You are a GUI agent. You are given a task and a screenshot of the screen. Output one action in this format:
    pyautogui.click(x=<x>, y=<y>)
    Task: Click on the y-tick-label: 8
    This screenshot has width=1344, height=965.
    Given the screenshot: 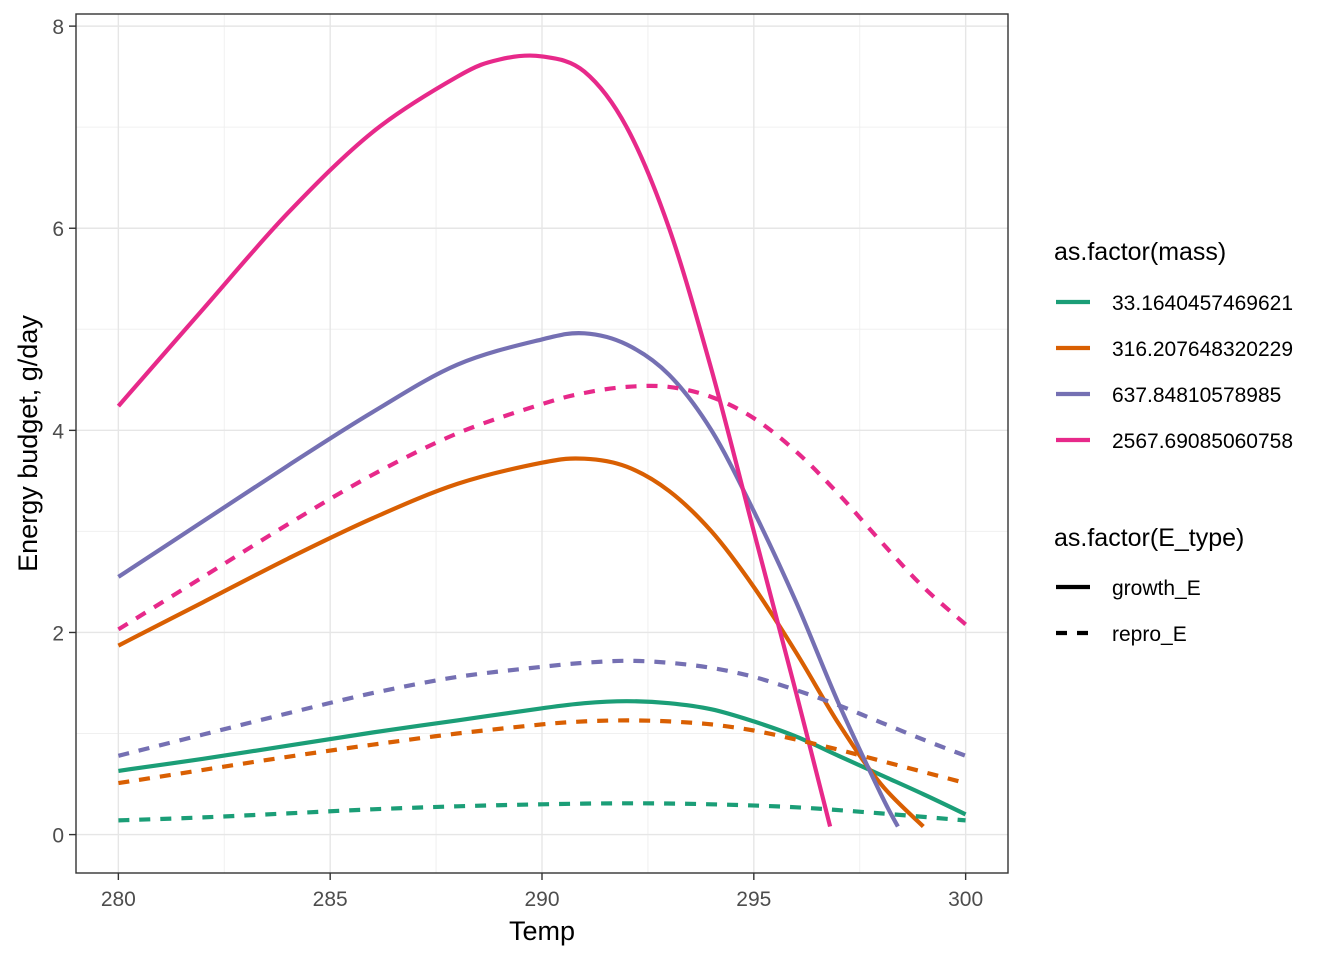 What is the action you would take?
    pyautogui.click(x=58, y=27)
    